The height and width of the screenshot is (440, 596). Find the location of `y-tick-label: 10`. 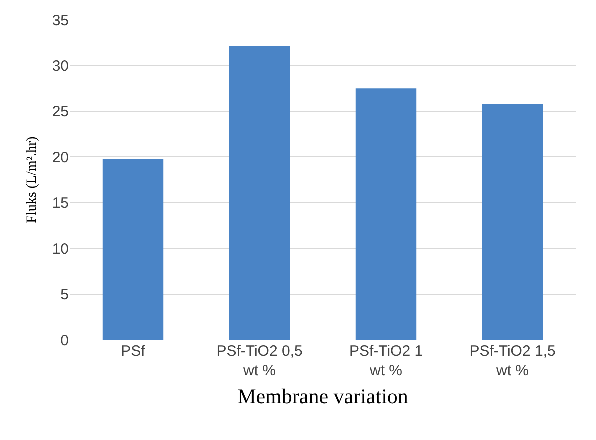

y-tick-label: 10 is located at coordinates (60, 249).